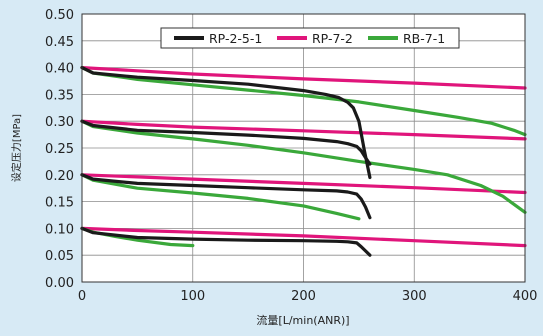 Image resolution: width=543 pixels, height=336 pixels. What do you see at coordinates (59, 229) in the screenshot?
I see `y-tick-label: 0.10` at bounding box center [59, 229].